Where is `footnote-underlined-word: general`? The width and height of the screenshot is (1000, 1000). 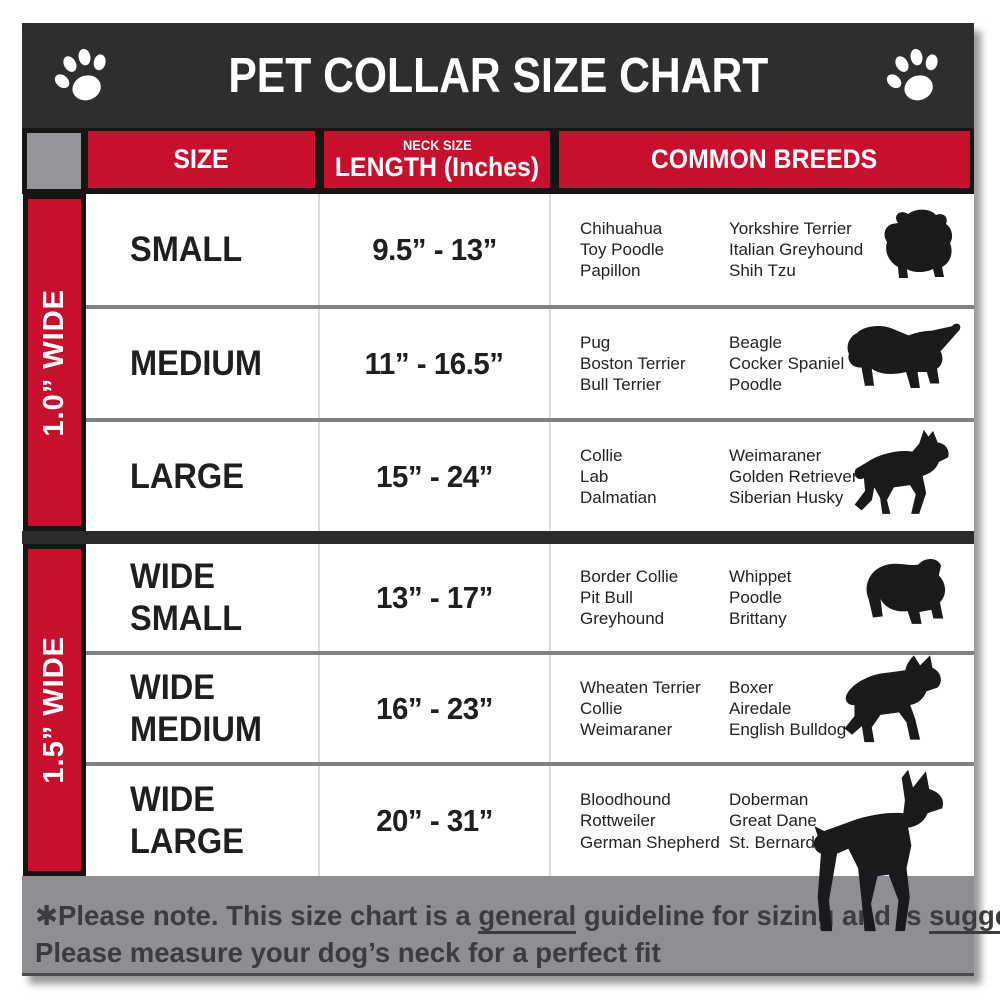 footnote-underlined-word: general is located at coordinates (527, 917).